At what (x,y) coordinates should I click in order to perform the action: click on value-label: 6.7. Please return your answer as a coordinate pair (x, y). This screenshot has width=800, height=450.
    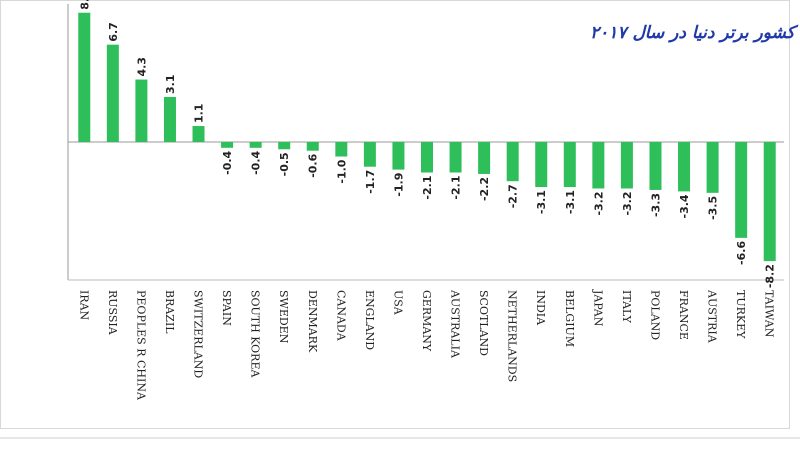
    Looking at the image, I should click on (113, 32).